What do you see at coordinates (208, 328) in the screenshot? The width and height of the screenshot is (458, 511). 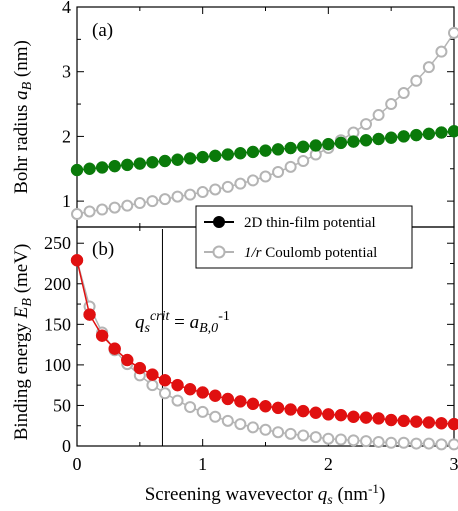 I see `annot-b0: B,0` at bounding box center [208, 328].